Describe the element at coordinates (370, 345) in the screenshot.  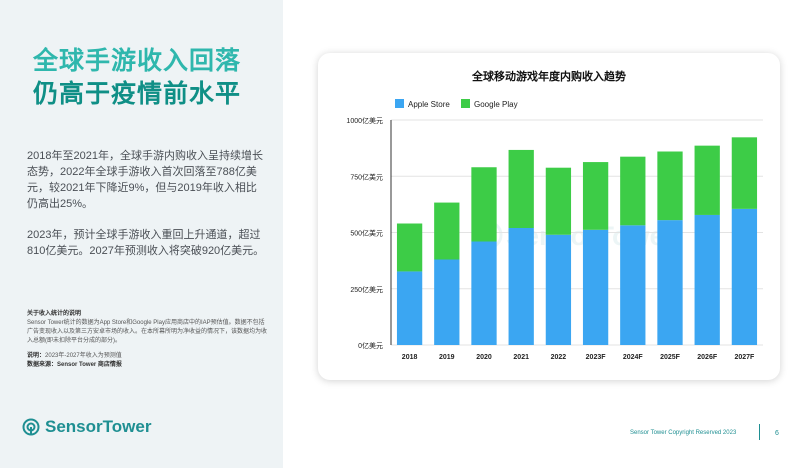
I see `y-tick-label: 0亿美元` at that location.